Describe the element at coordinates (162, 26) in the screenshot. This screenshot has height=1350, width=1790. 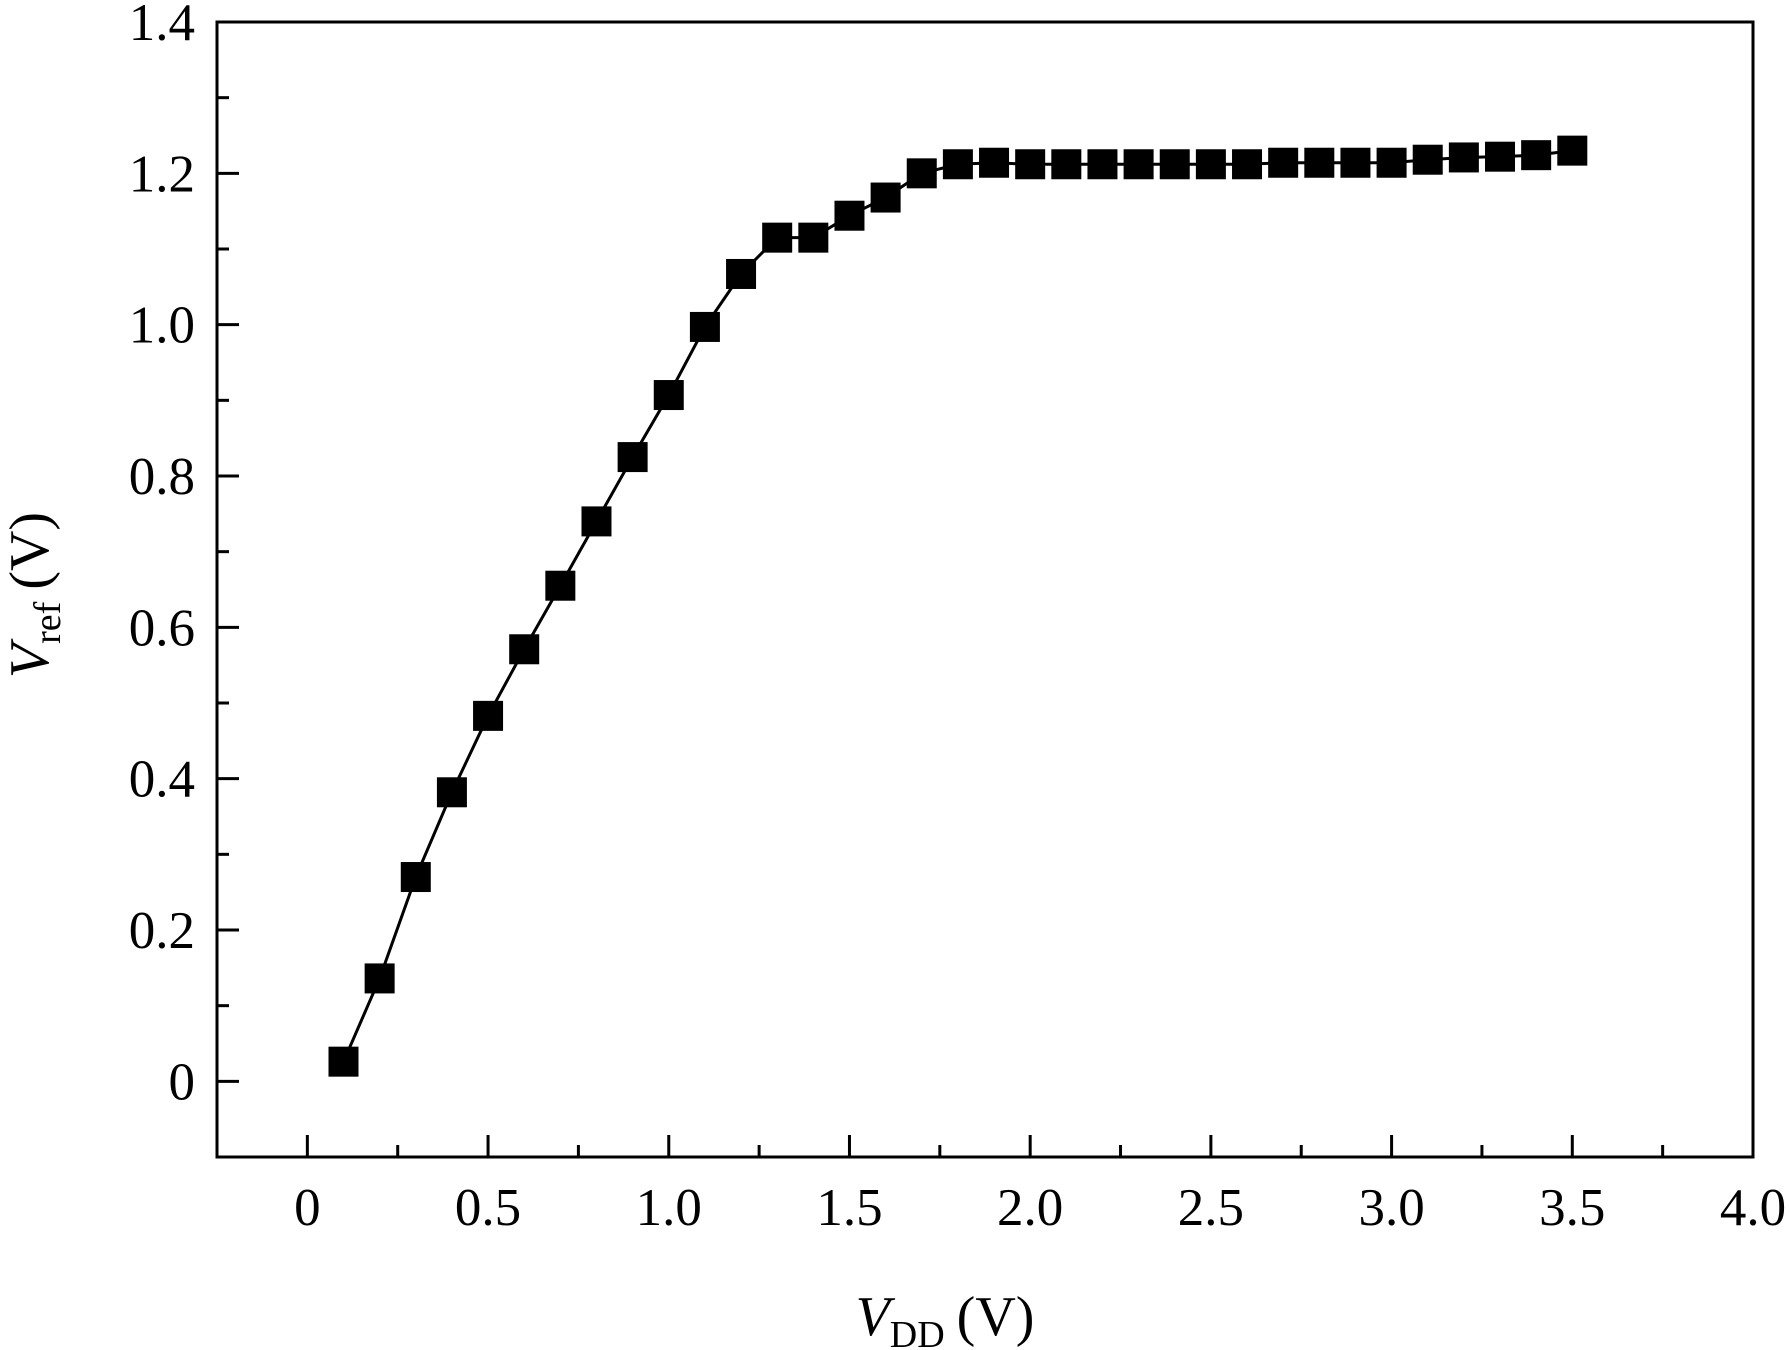
I see `y-tick-label: 1.4` at that location.